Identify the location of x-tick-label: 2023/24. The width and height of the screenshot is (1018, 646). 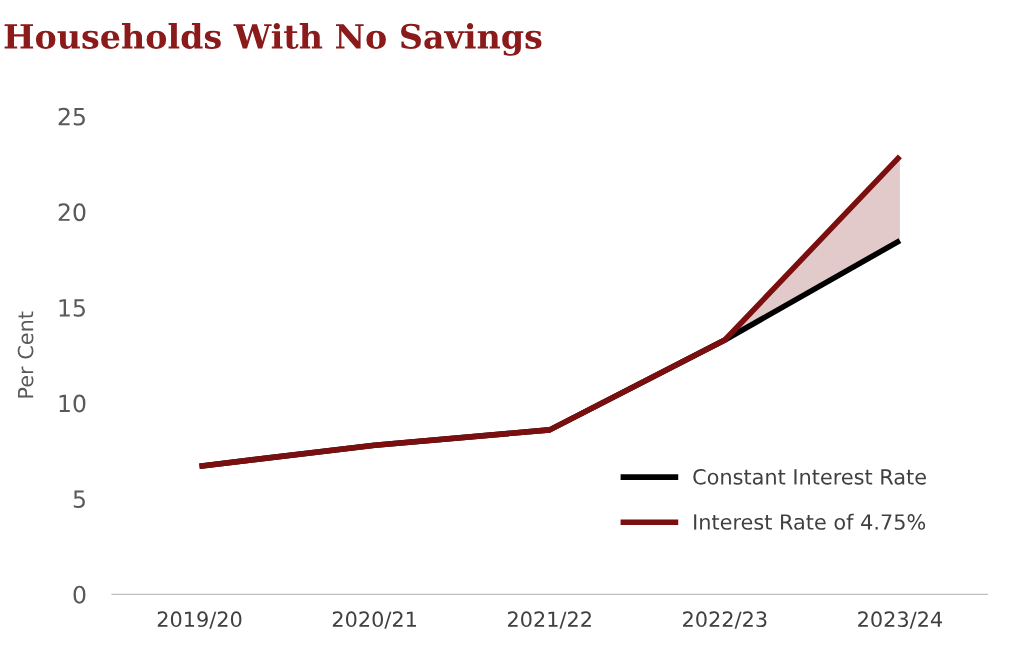
(900, 620).